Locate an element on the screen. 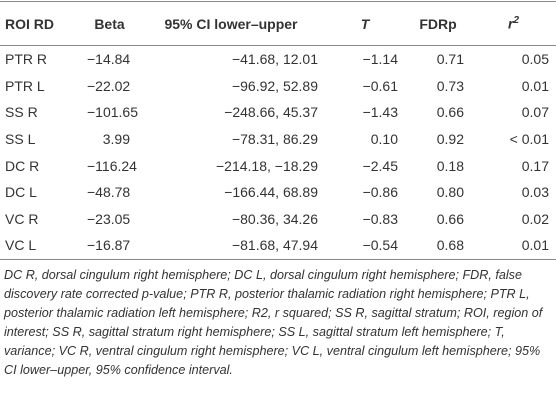 This screenshot has height=401, width=556. header-superscript: 2 is located at coordinates (516, 21).